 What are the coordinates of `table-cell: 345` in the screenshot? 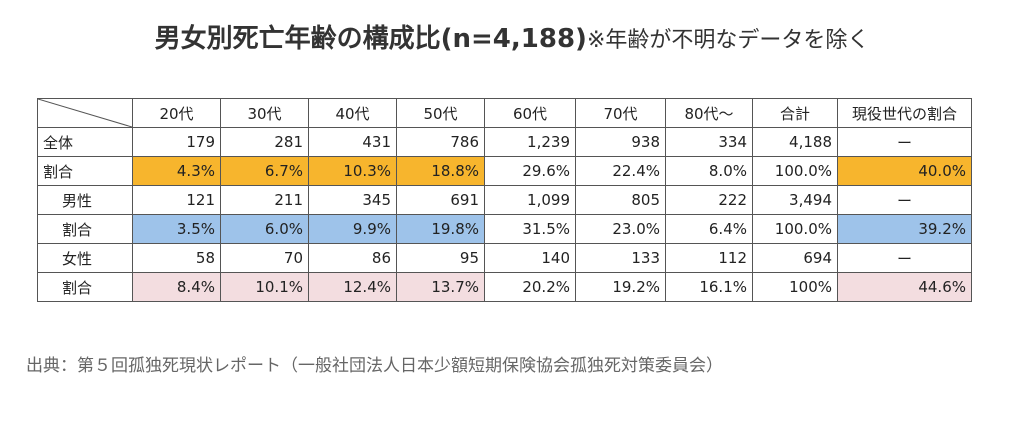 It's located at (352, 200).